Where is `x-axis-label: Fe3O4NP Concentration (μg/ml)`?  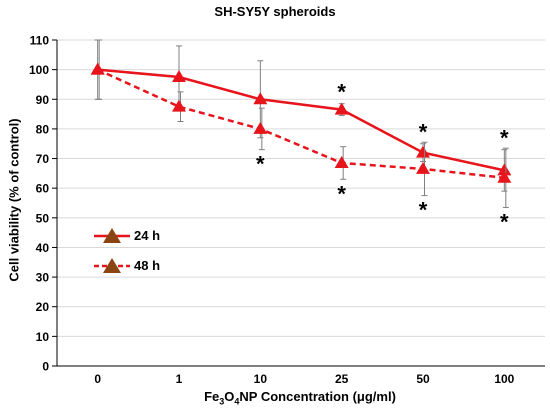
x-axis-label: Fe3O4NP Concentration (μg/ml) is located at coordinates (300, 398).